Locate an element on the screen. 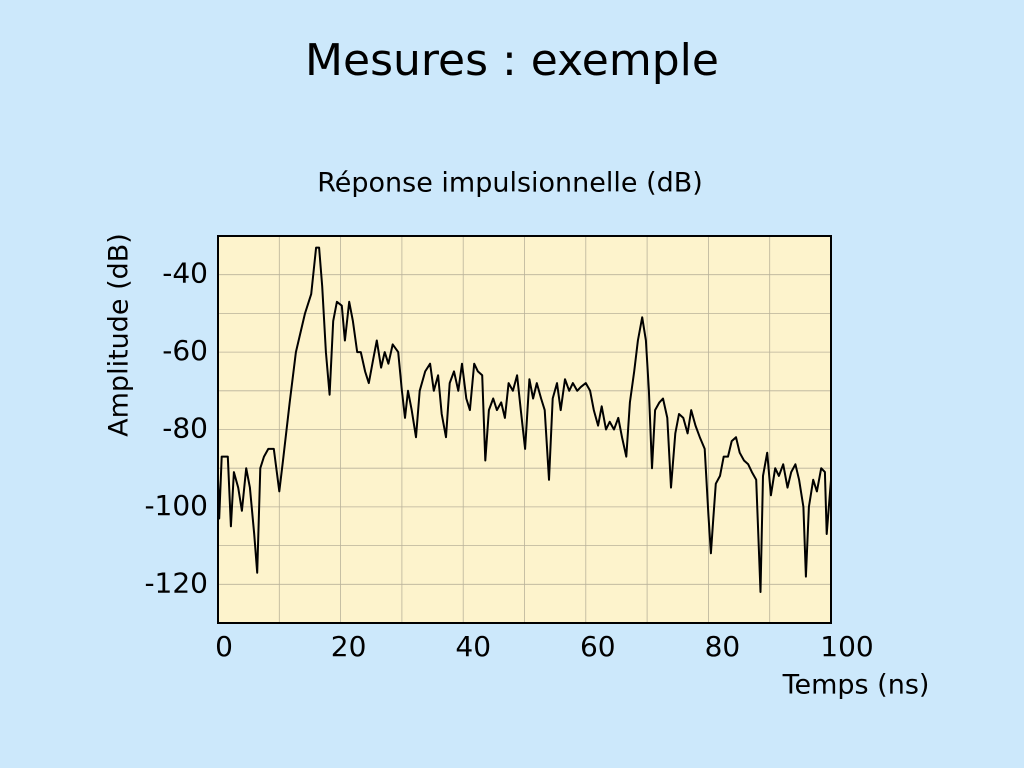 The width and height of the screenshot is (1024, 768). x-tick-label: 0 is located at coordinates (224, 646).